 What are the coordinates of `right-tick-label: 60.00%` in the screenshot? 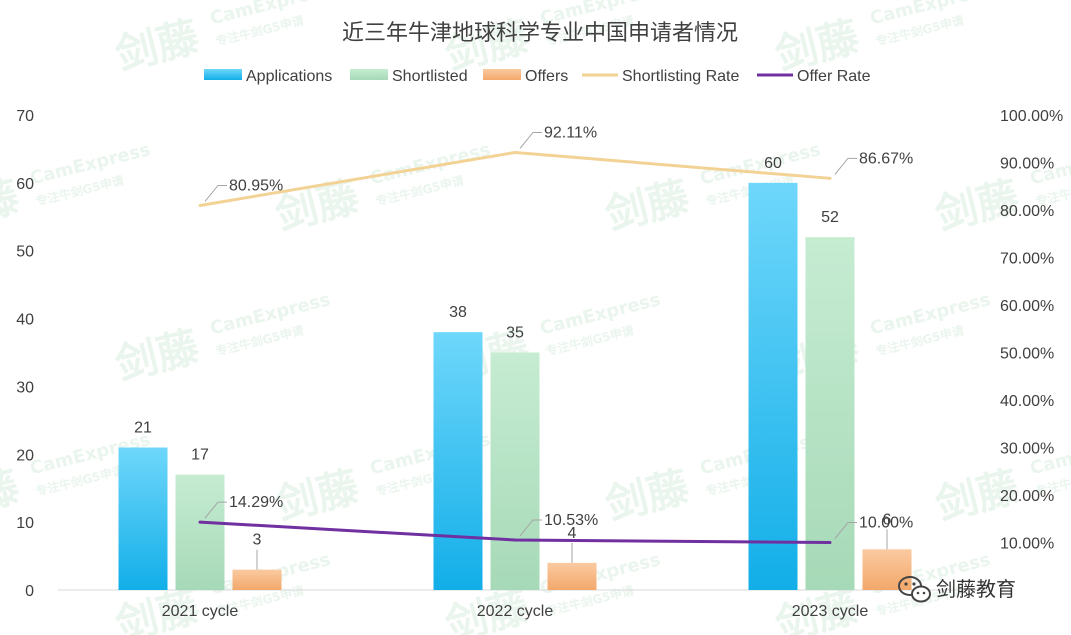 It's located at (1027, 306).